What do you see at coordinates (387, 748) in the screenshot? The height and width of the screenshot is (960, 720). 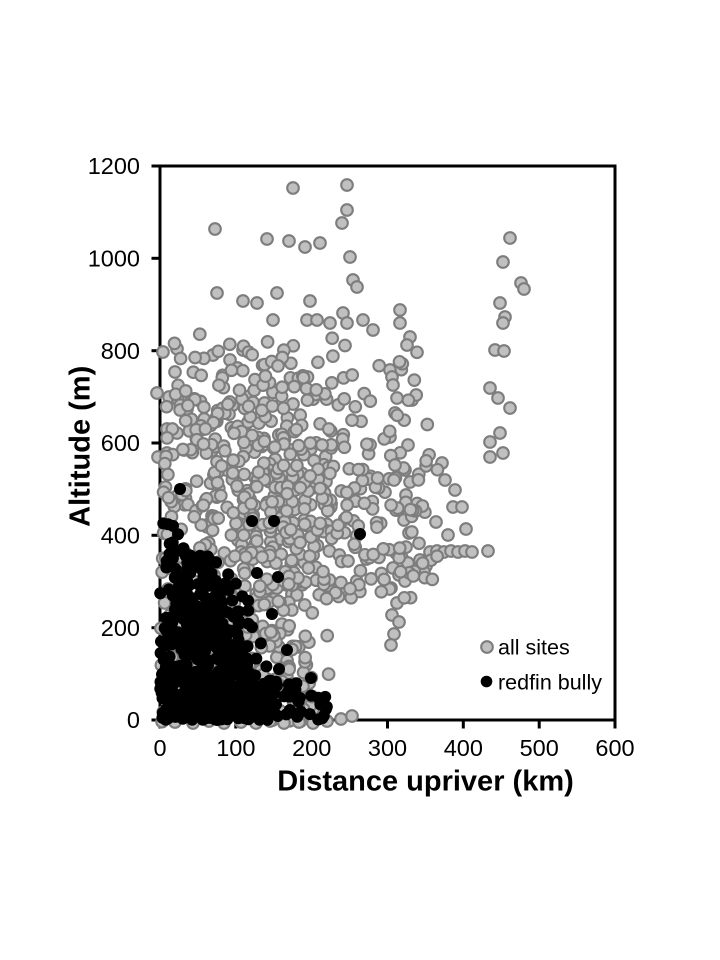 I see `svg-text: 300` at bounding box center [387, 748].